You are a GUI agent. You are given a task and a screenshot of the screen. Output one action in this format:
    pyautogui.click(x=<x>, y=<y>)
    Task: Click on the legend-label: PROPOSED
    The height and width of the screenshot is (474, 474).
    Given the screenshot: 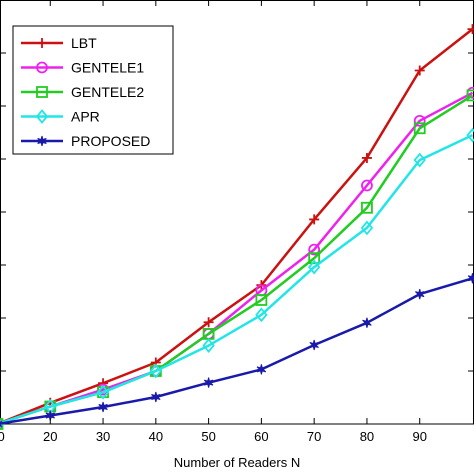 What is the action you would take?
    pyautogui.click(x=110, y=141)
    